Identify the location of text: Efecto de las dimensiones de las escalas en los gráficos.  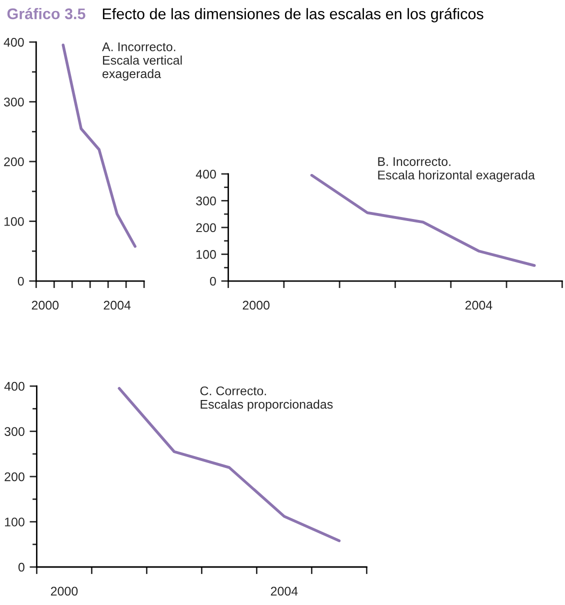
(293, 15).